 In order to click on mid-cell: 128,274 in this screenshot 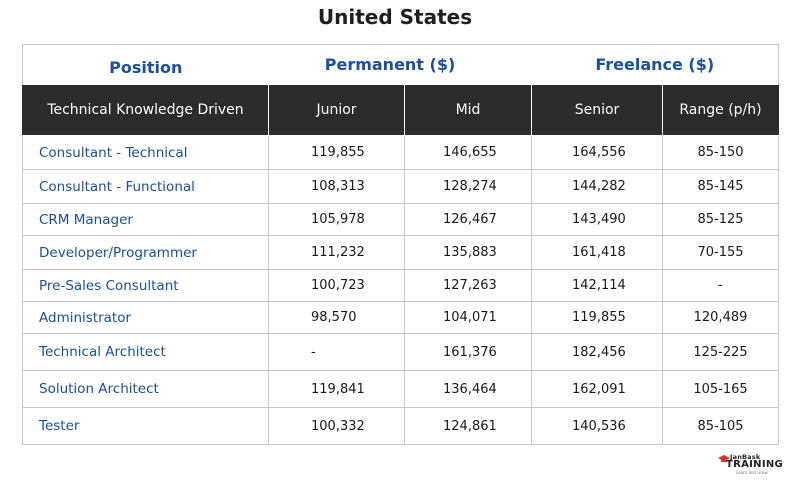, I will do `click(468, 186)`.